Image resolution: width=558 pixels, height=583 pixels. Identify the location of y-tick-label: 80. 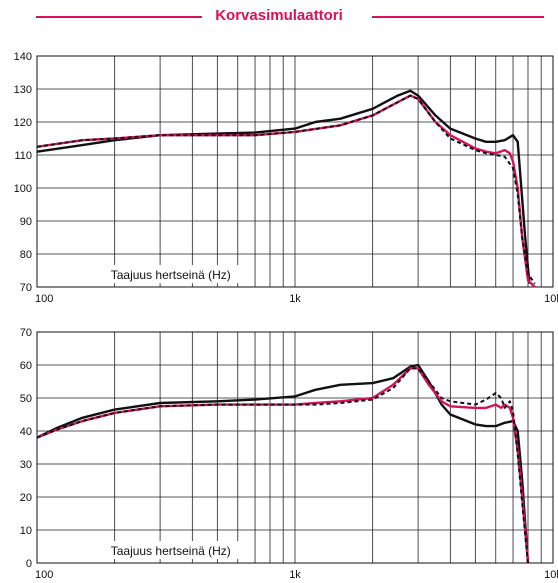
(26, 255).